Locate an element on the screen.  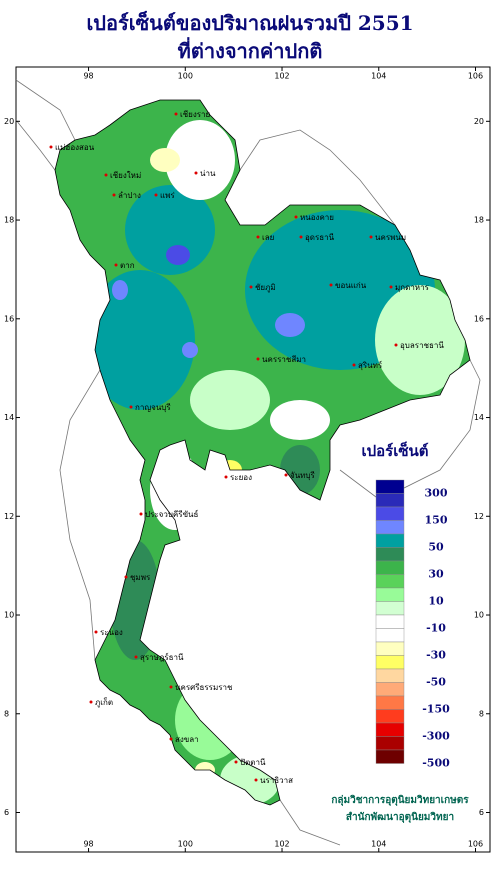
credit: กลุ่มวิชาการอุตุนิยมวิทยาเกษตร is located at coordinates (400, 800).